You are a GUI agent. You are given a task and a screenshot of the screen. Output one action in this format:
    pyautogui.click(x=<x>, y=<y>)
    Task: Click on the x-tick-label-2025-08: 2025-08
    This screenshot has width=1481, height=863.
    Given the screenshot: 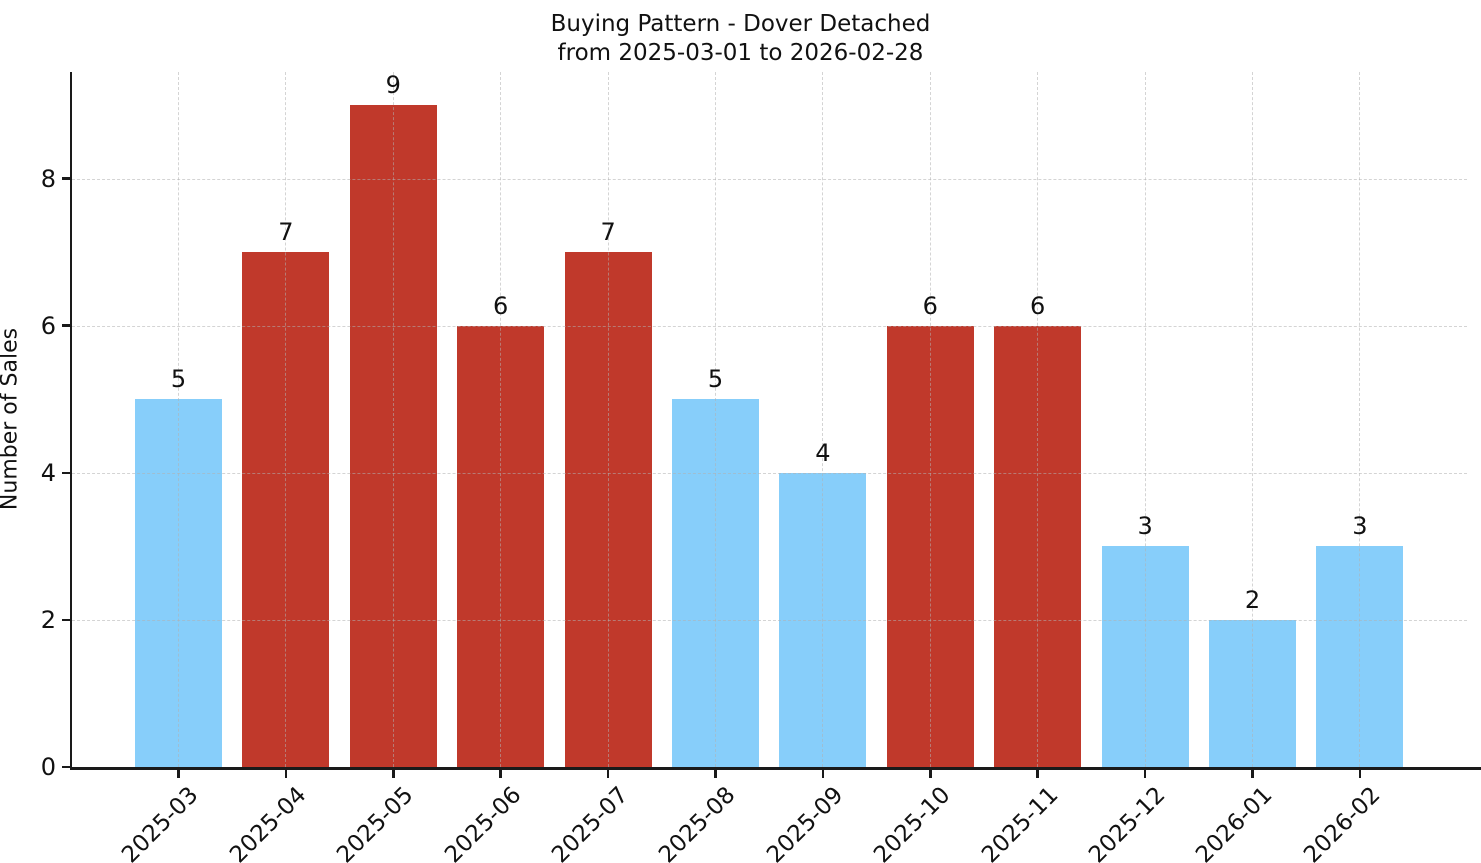 What is the action you would take?
    pyautogui.click(x=697, y=822)
    